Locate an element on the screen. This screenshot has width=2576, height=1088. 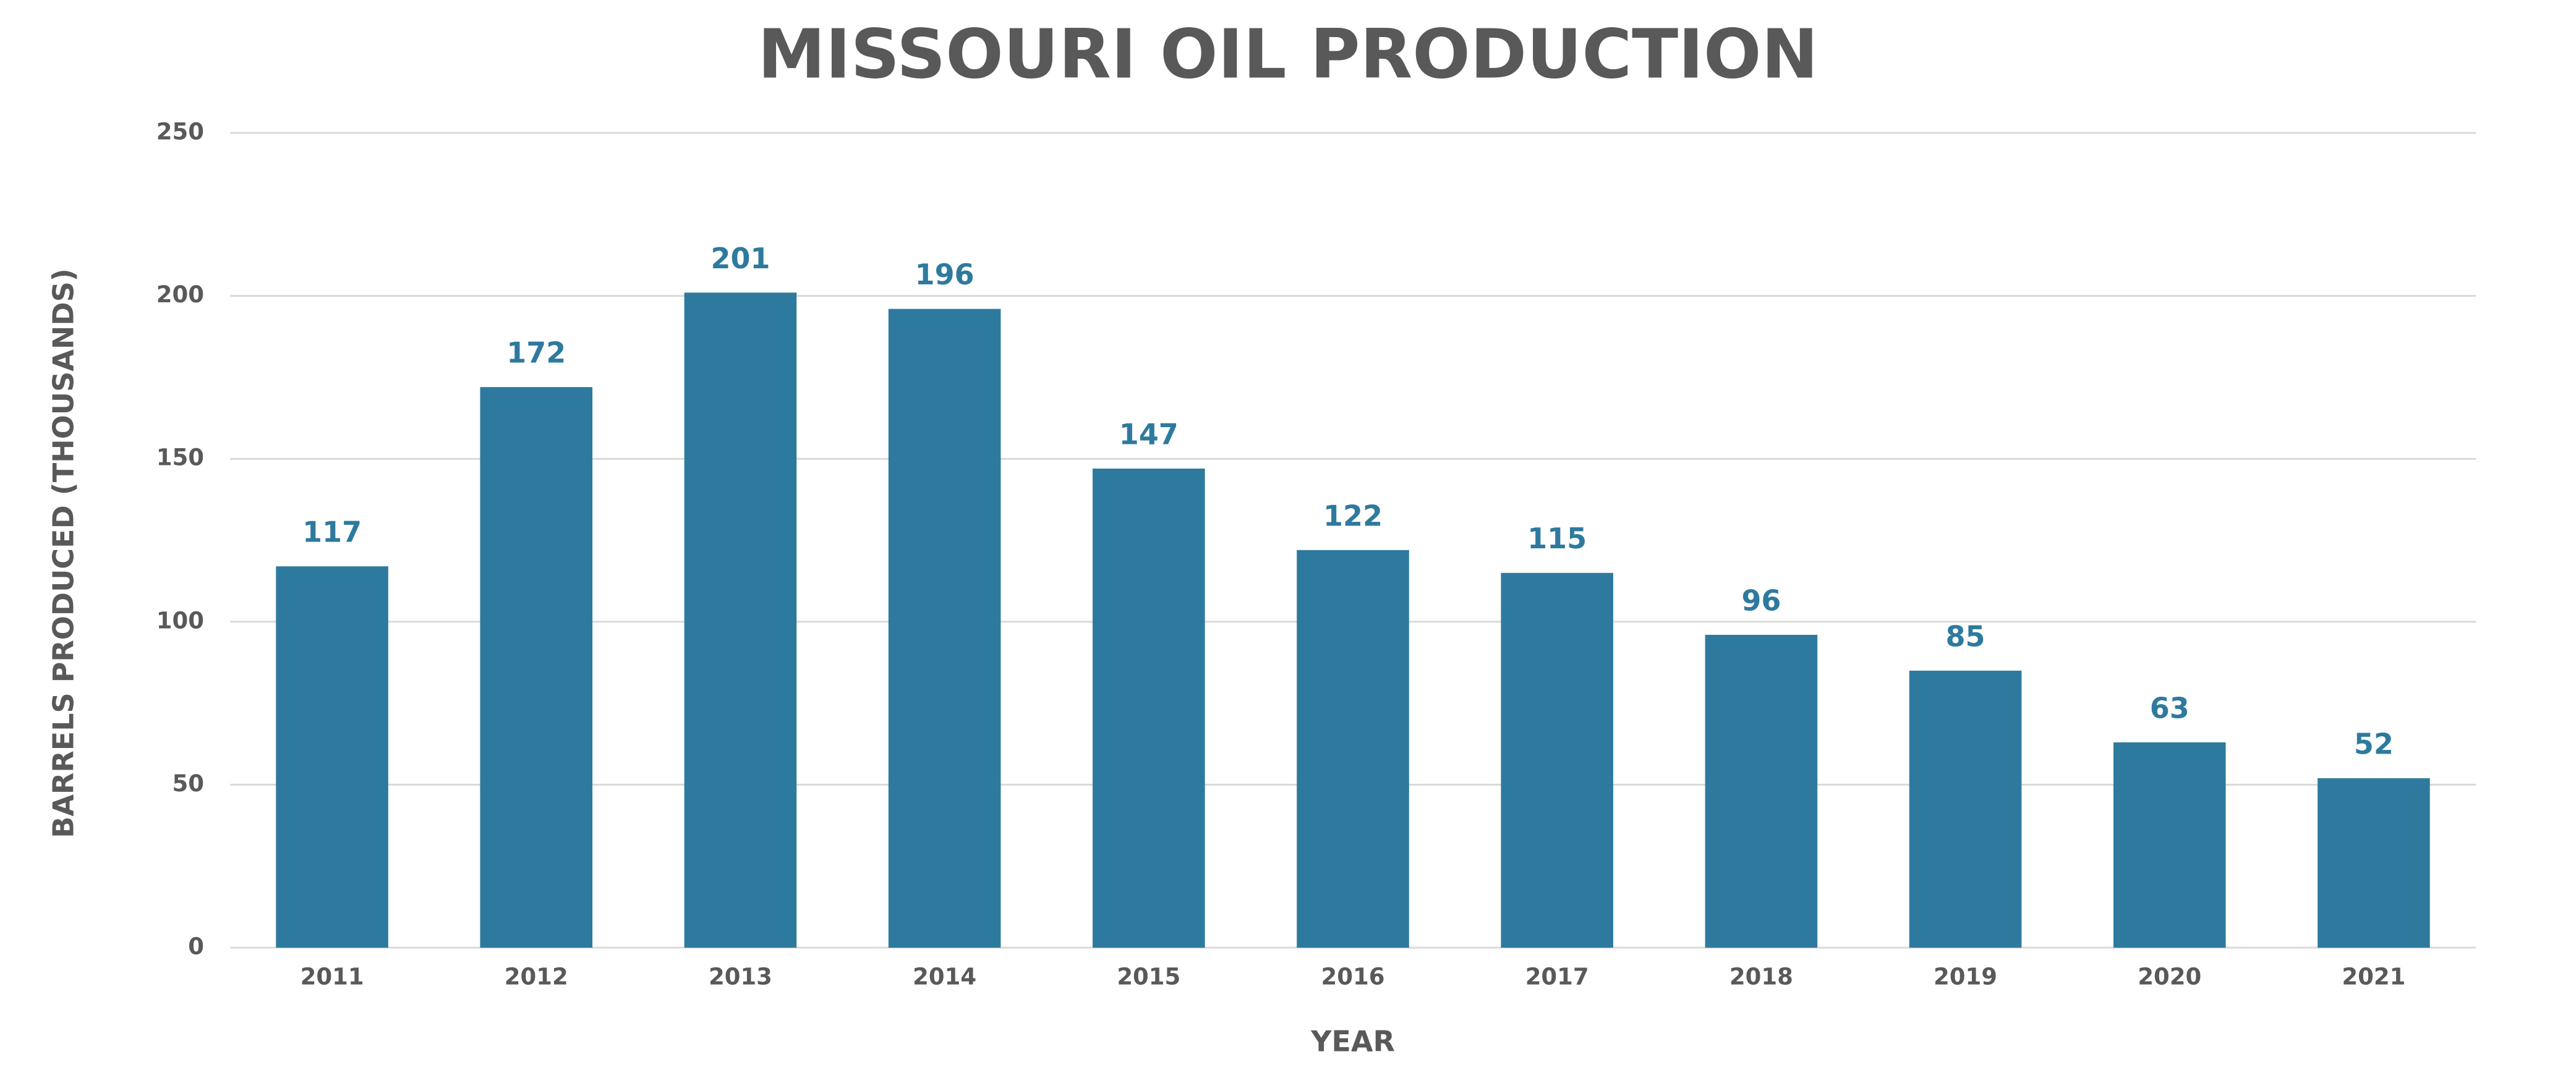
data-label: 122 is located at coordinates (1353, 515).